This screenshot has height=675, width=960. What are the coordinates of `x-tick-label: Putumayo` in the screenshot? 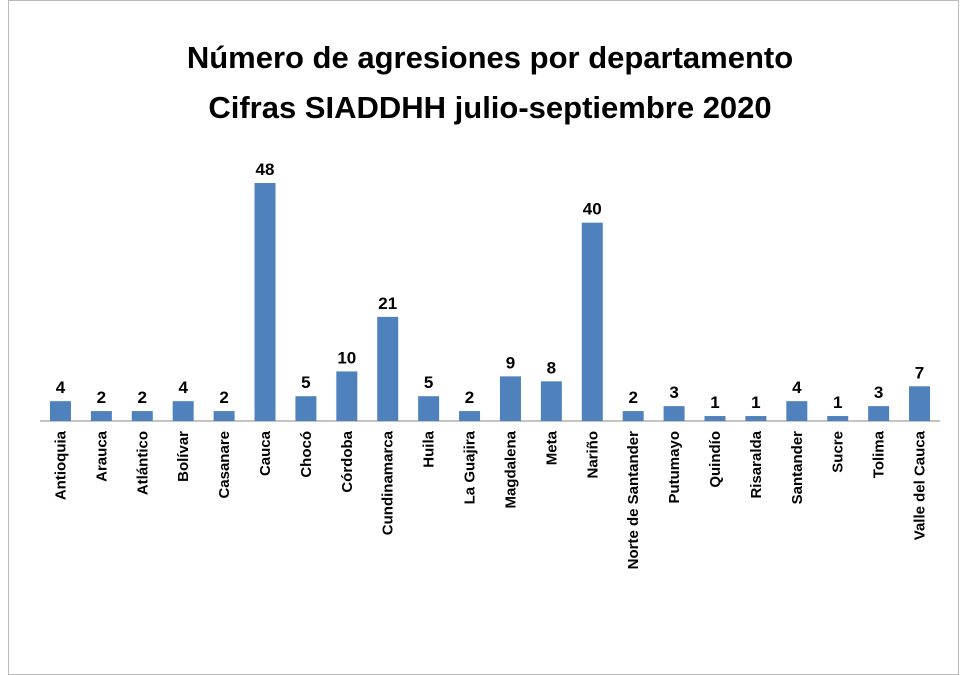 It's located at (674, 467).